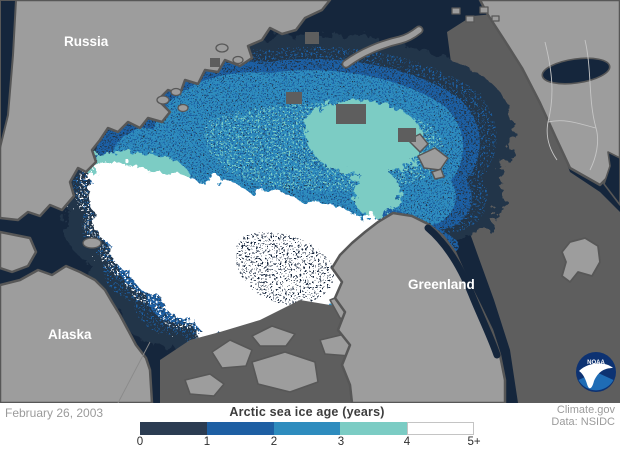  I want to click on top-left-sea-inlet, so click(8, 74).